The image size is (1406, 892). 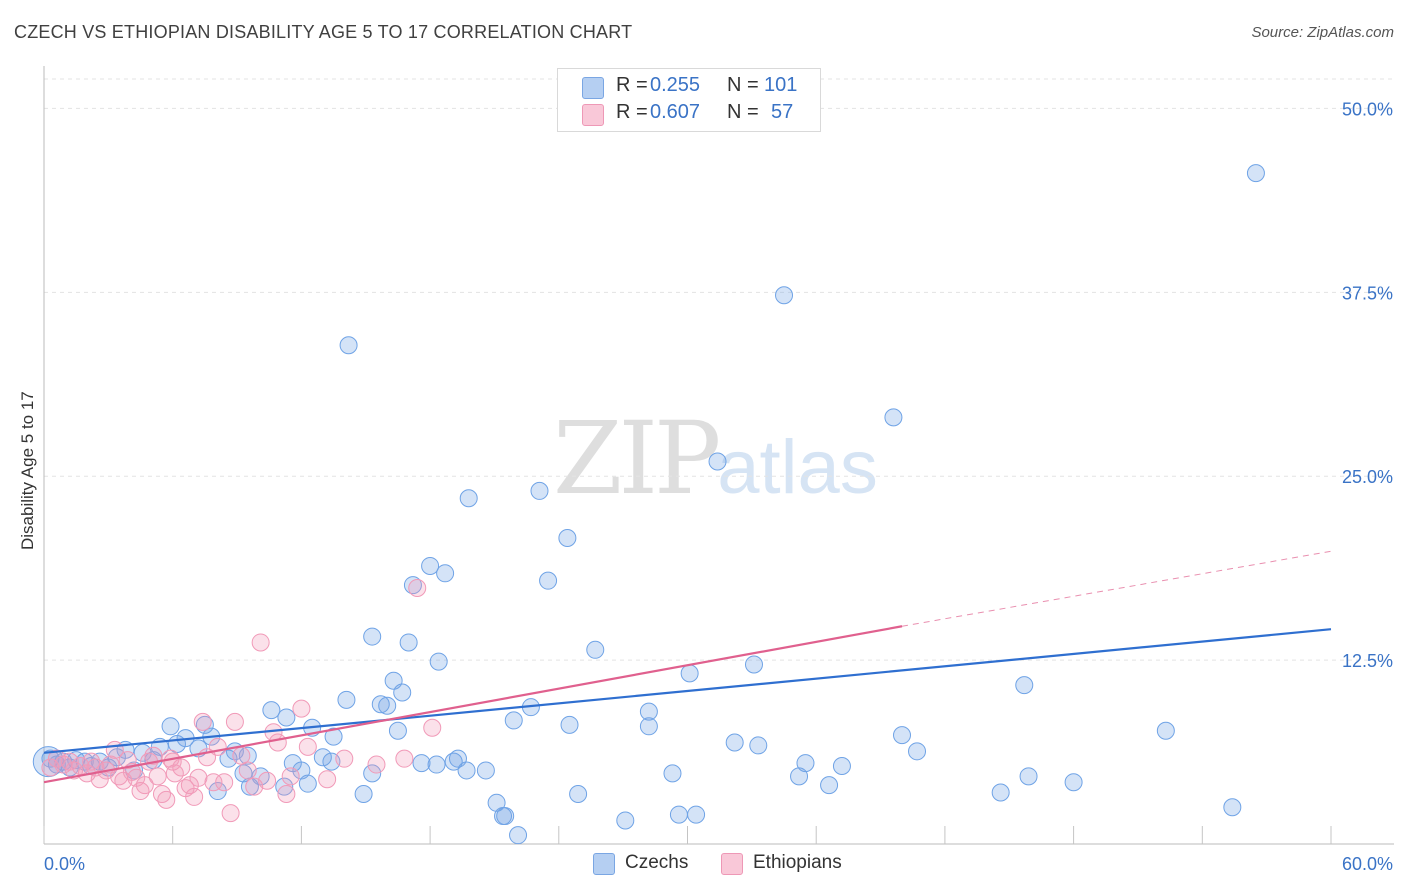 What do you see at coordinates (473, 704) in the screenshot?
I see `ethiopians-trend-line` at bounding box center [473, 704].